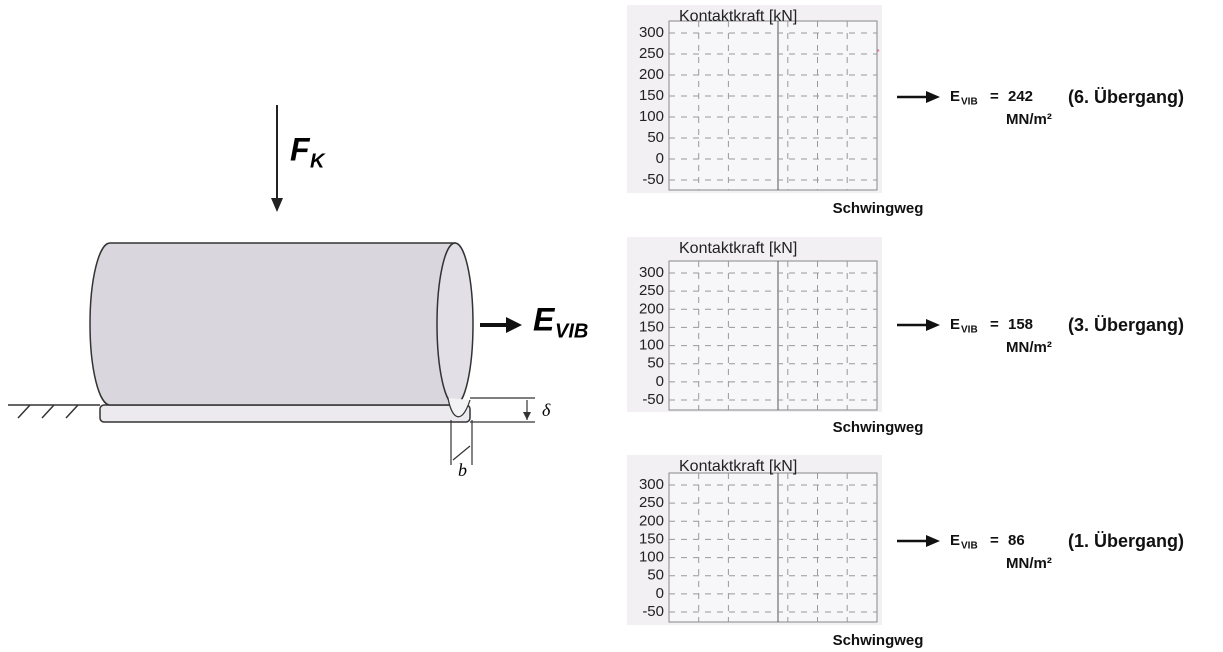 This screenshot has width=1223, height=652. What do you see at coordinates (514, 325) in the screenshot?
I see `modulus-arrow-head` at bounding box center [514, 325].